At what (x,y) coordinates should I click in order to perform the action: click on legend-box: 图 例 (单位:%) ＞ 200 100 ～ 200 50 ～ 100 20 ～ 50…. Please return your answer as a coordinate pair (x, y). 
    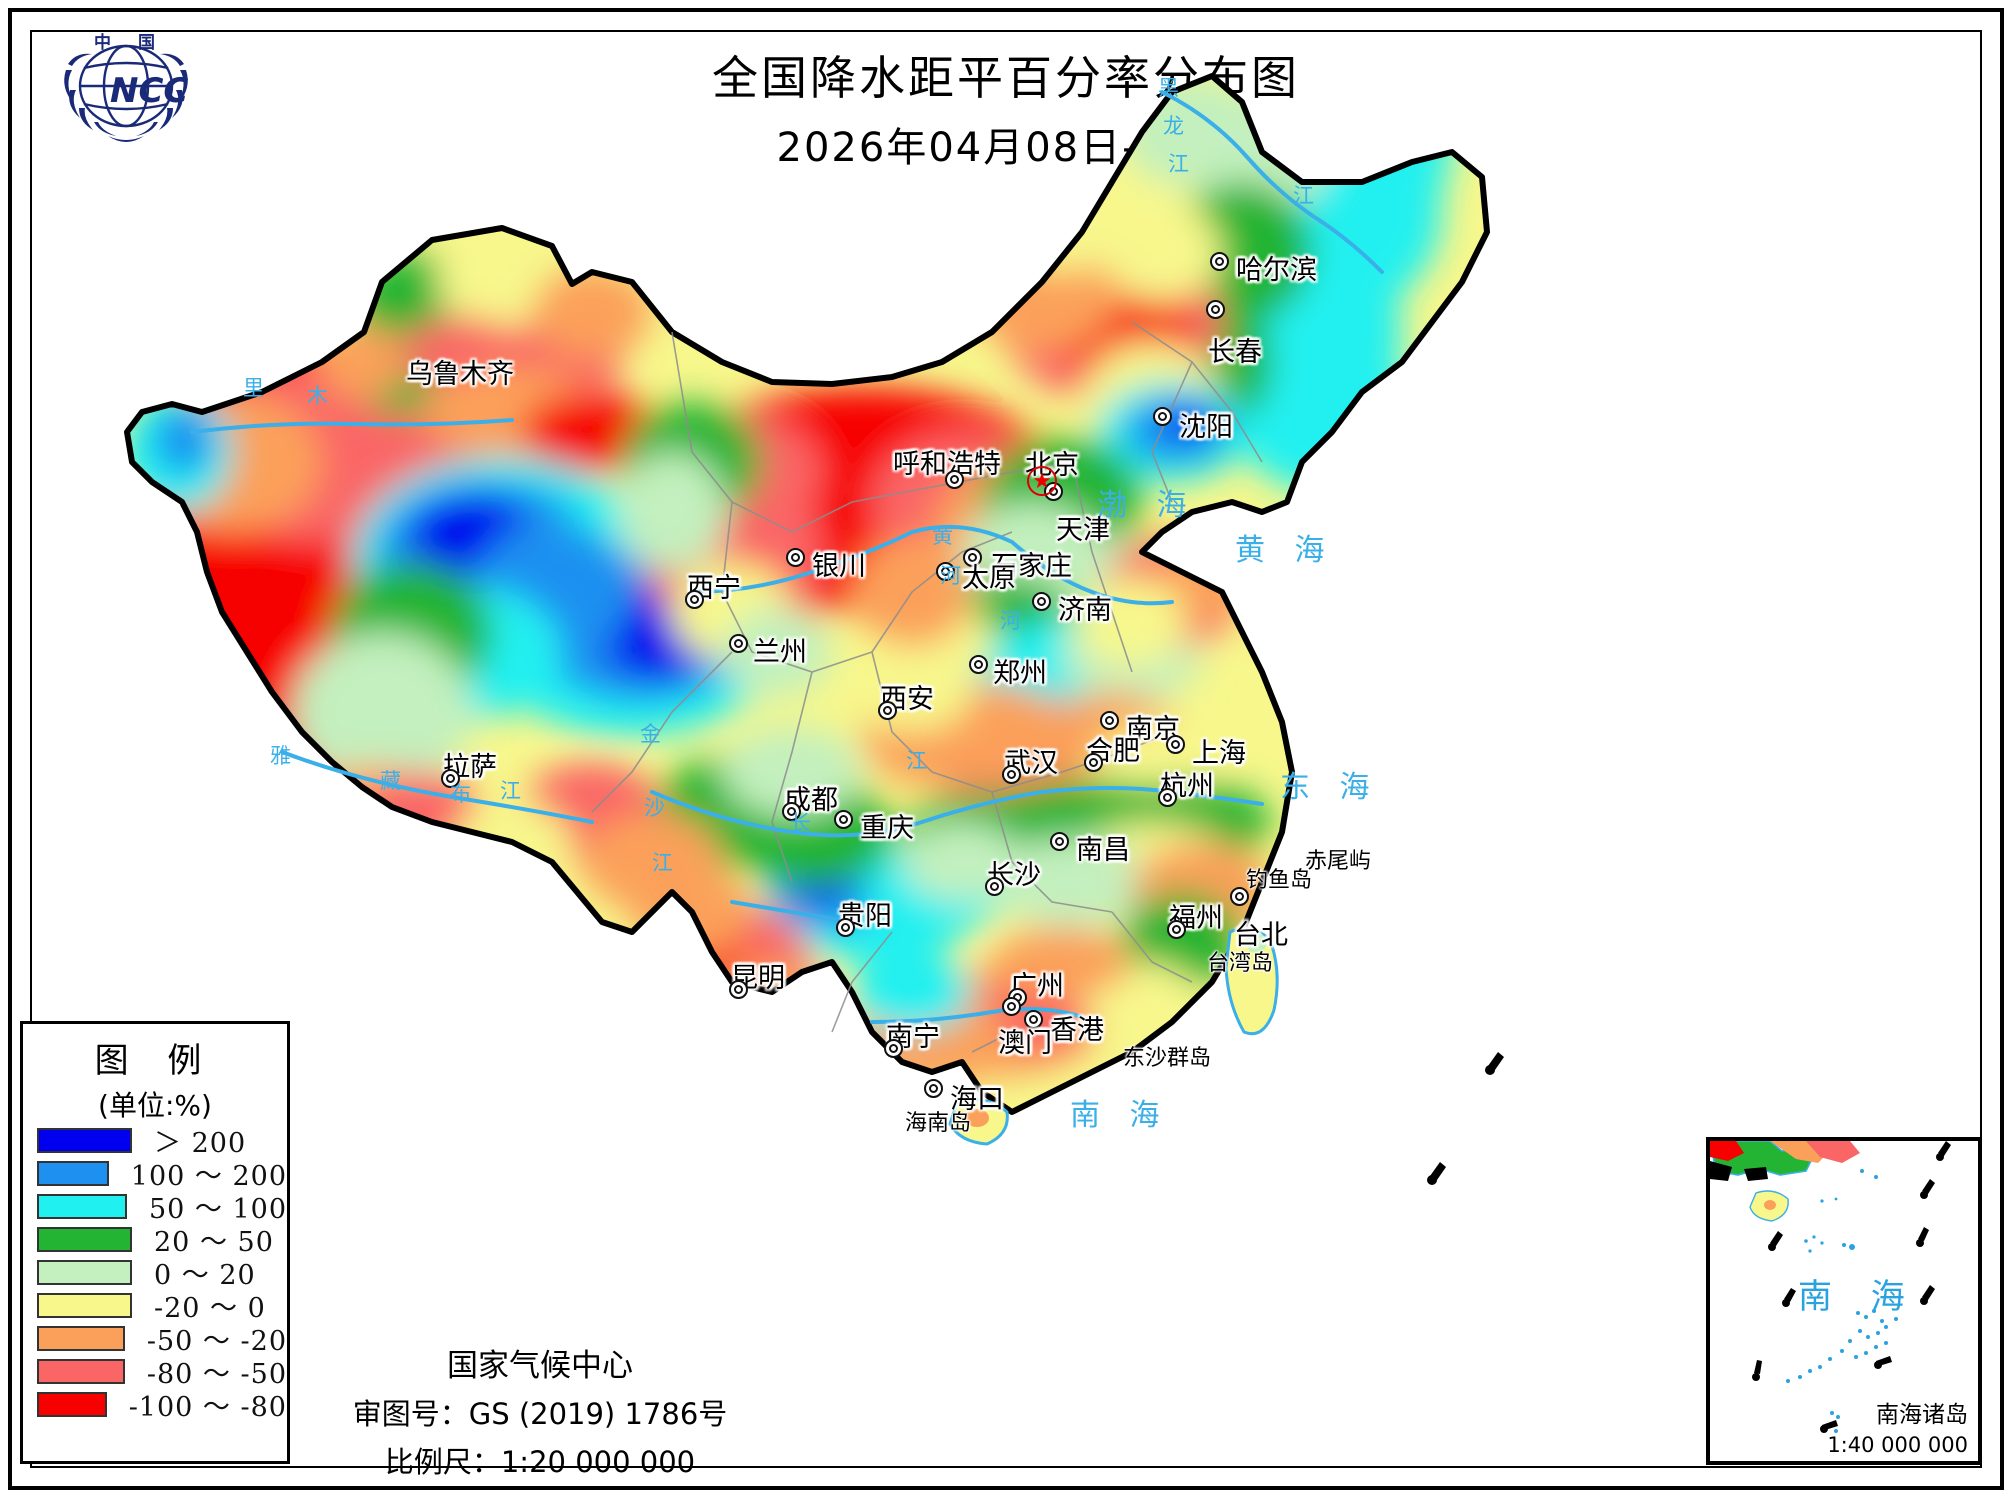
    Looking at the image, I should click on (155, 1242).